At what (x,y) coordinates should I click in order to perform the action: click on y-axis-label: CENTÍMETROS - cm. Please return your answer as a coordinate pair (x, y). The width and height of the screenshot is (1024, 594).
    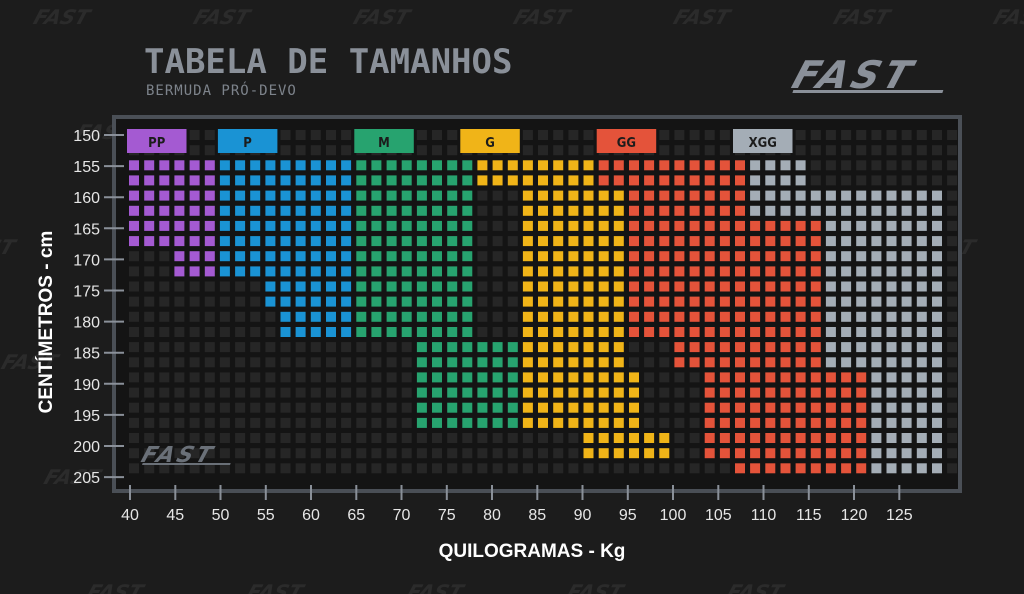
    Looking at the image, I should click on (46, 322).